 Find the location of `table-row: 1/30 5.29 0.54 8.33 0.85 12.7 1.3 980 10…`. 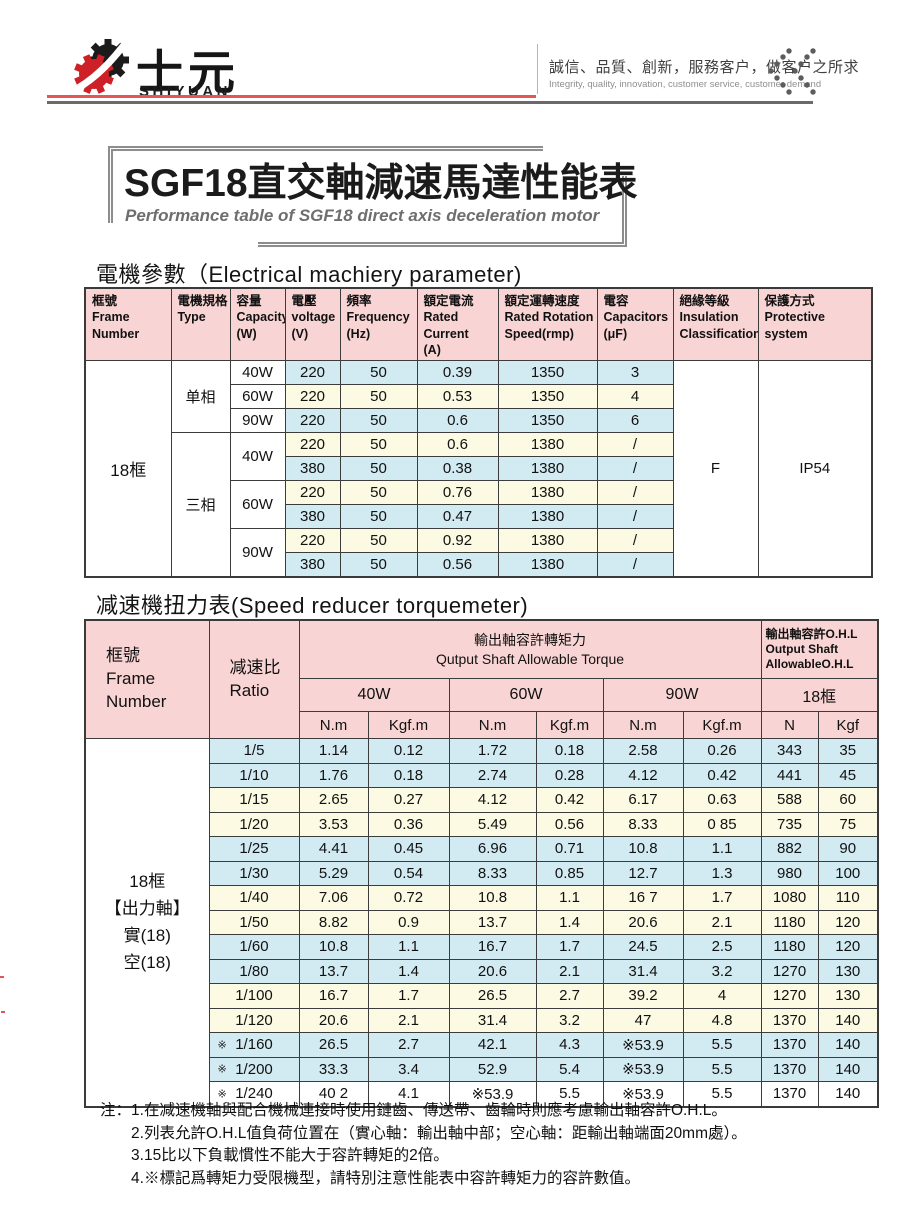

table-row: 1/30 5.29 0.54 8.33 0.85 12.7 1.3 980 10… is located at coordinates (482, 873).